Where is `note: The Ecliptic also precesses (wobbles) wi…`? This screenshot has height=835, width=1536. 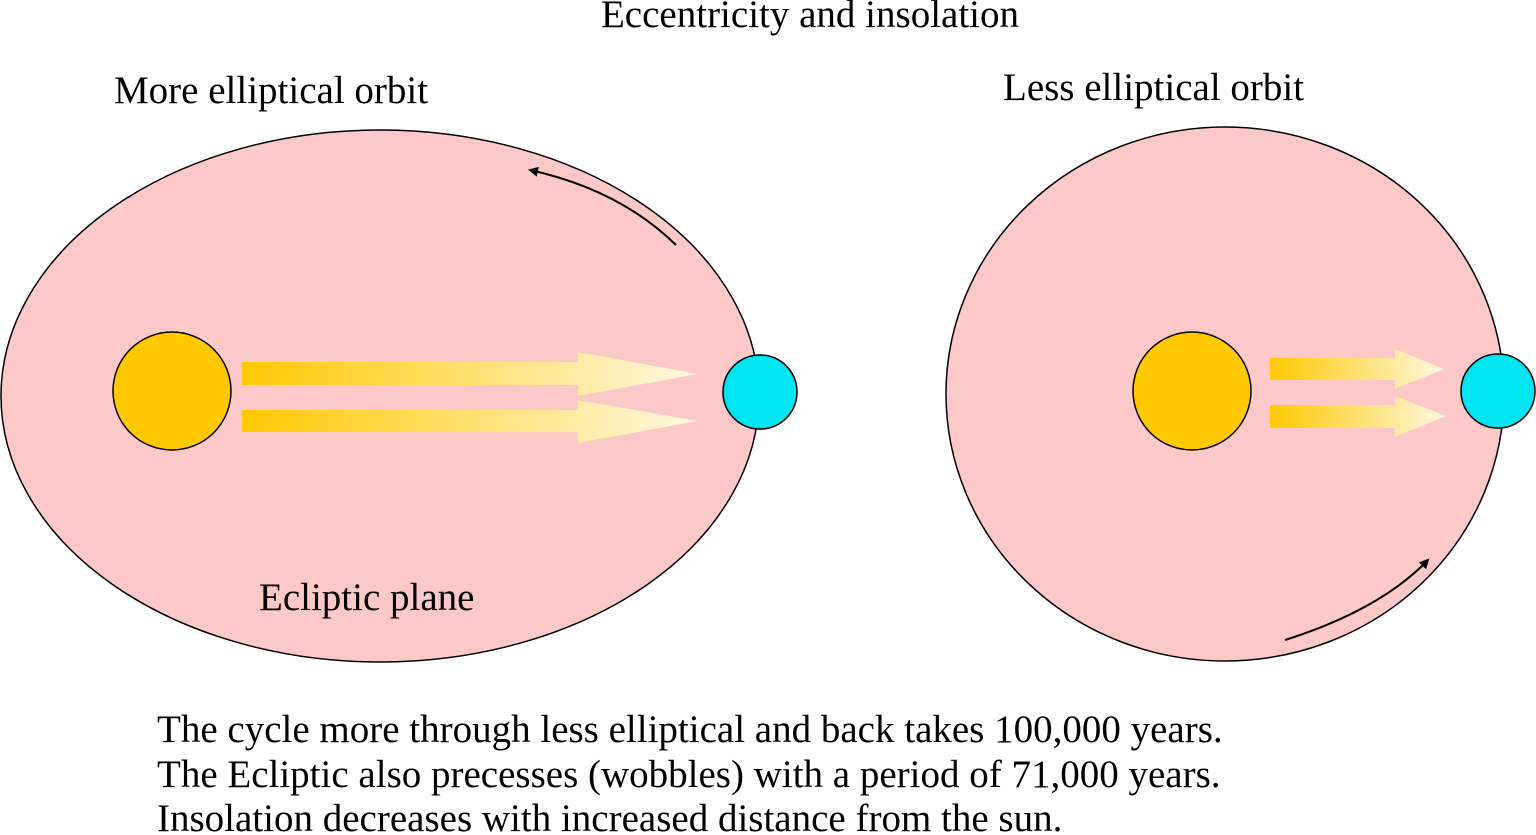
note: The Ecliptic also precesses (wobbles) wi… is located at coordinates (689, 774).